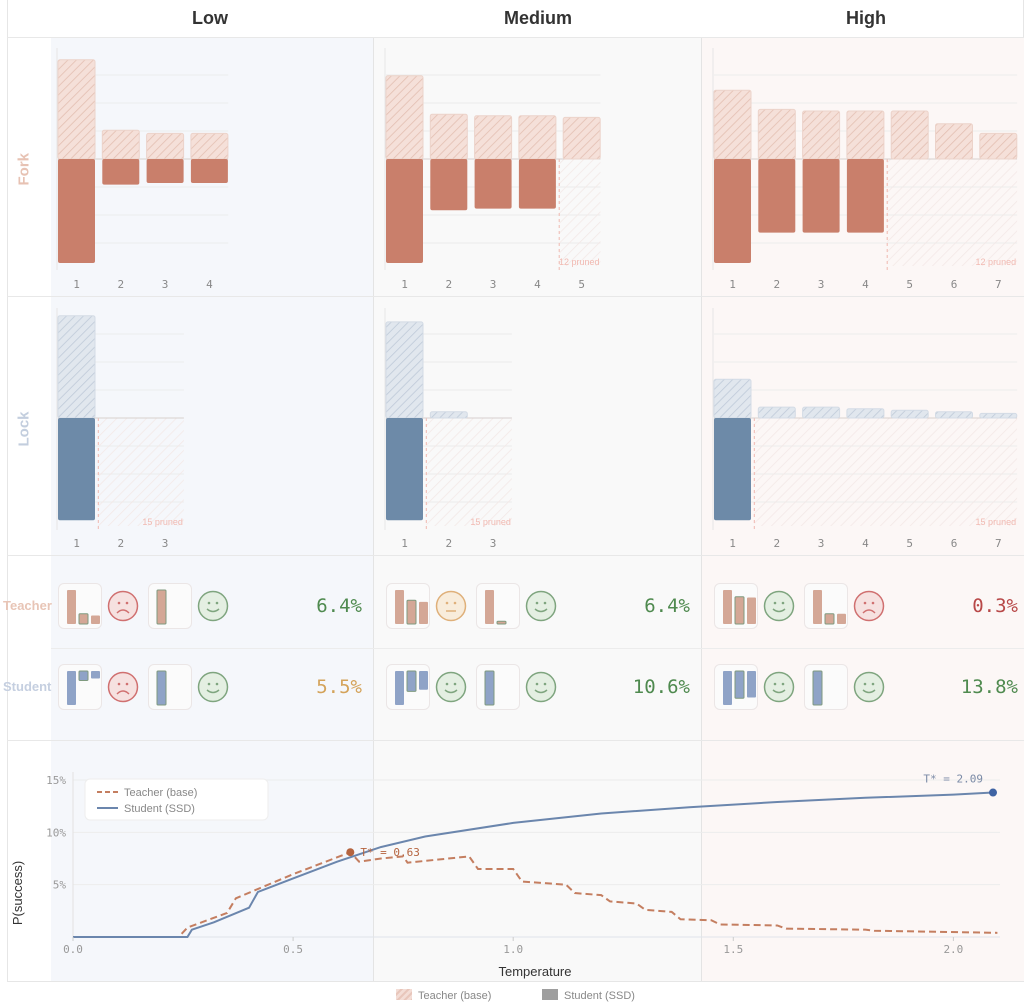  Describe the element at coordinates (535, 894) in the screenshot. I see `teacher-line` at that location.